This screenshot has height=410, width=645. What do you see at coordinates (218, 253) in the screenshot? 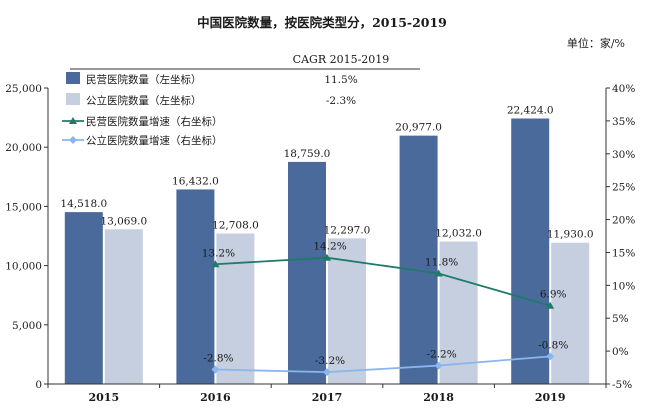
I see `line-value-label: 13.2%` at bounding box center [218, 253].